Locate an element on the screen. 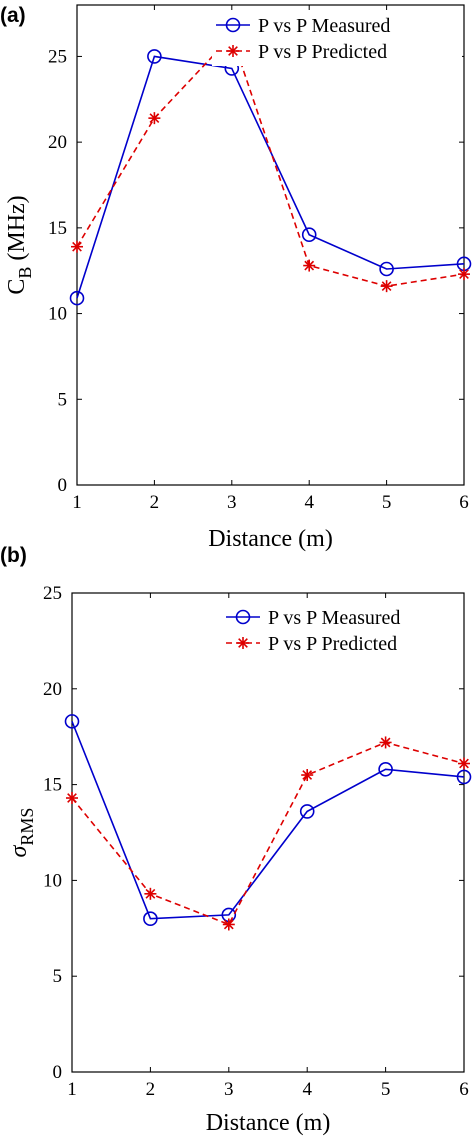 The width and height of the screenshot is (474, 1138). y-axis-label-sub: RMS is located at coordinates (27, 827).